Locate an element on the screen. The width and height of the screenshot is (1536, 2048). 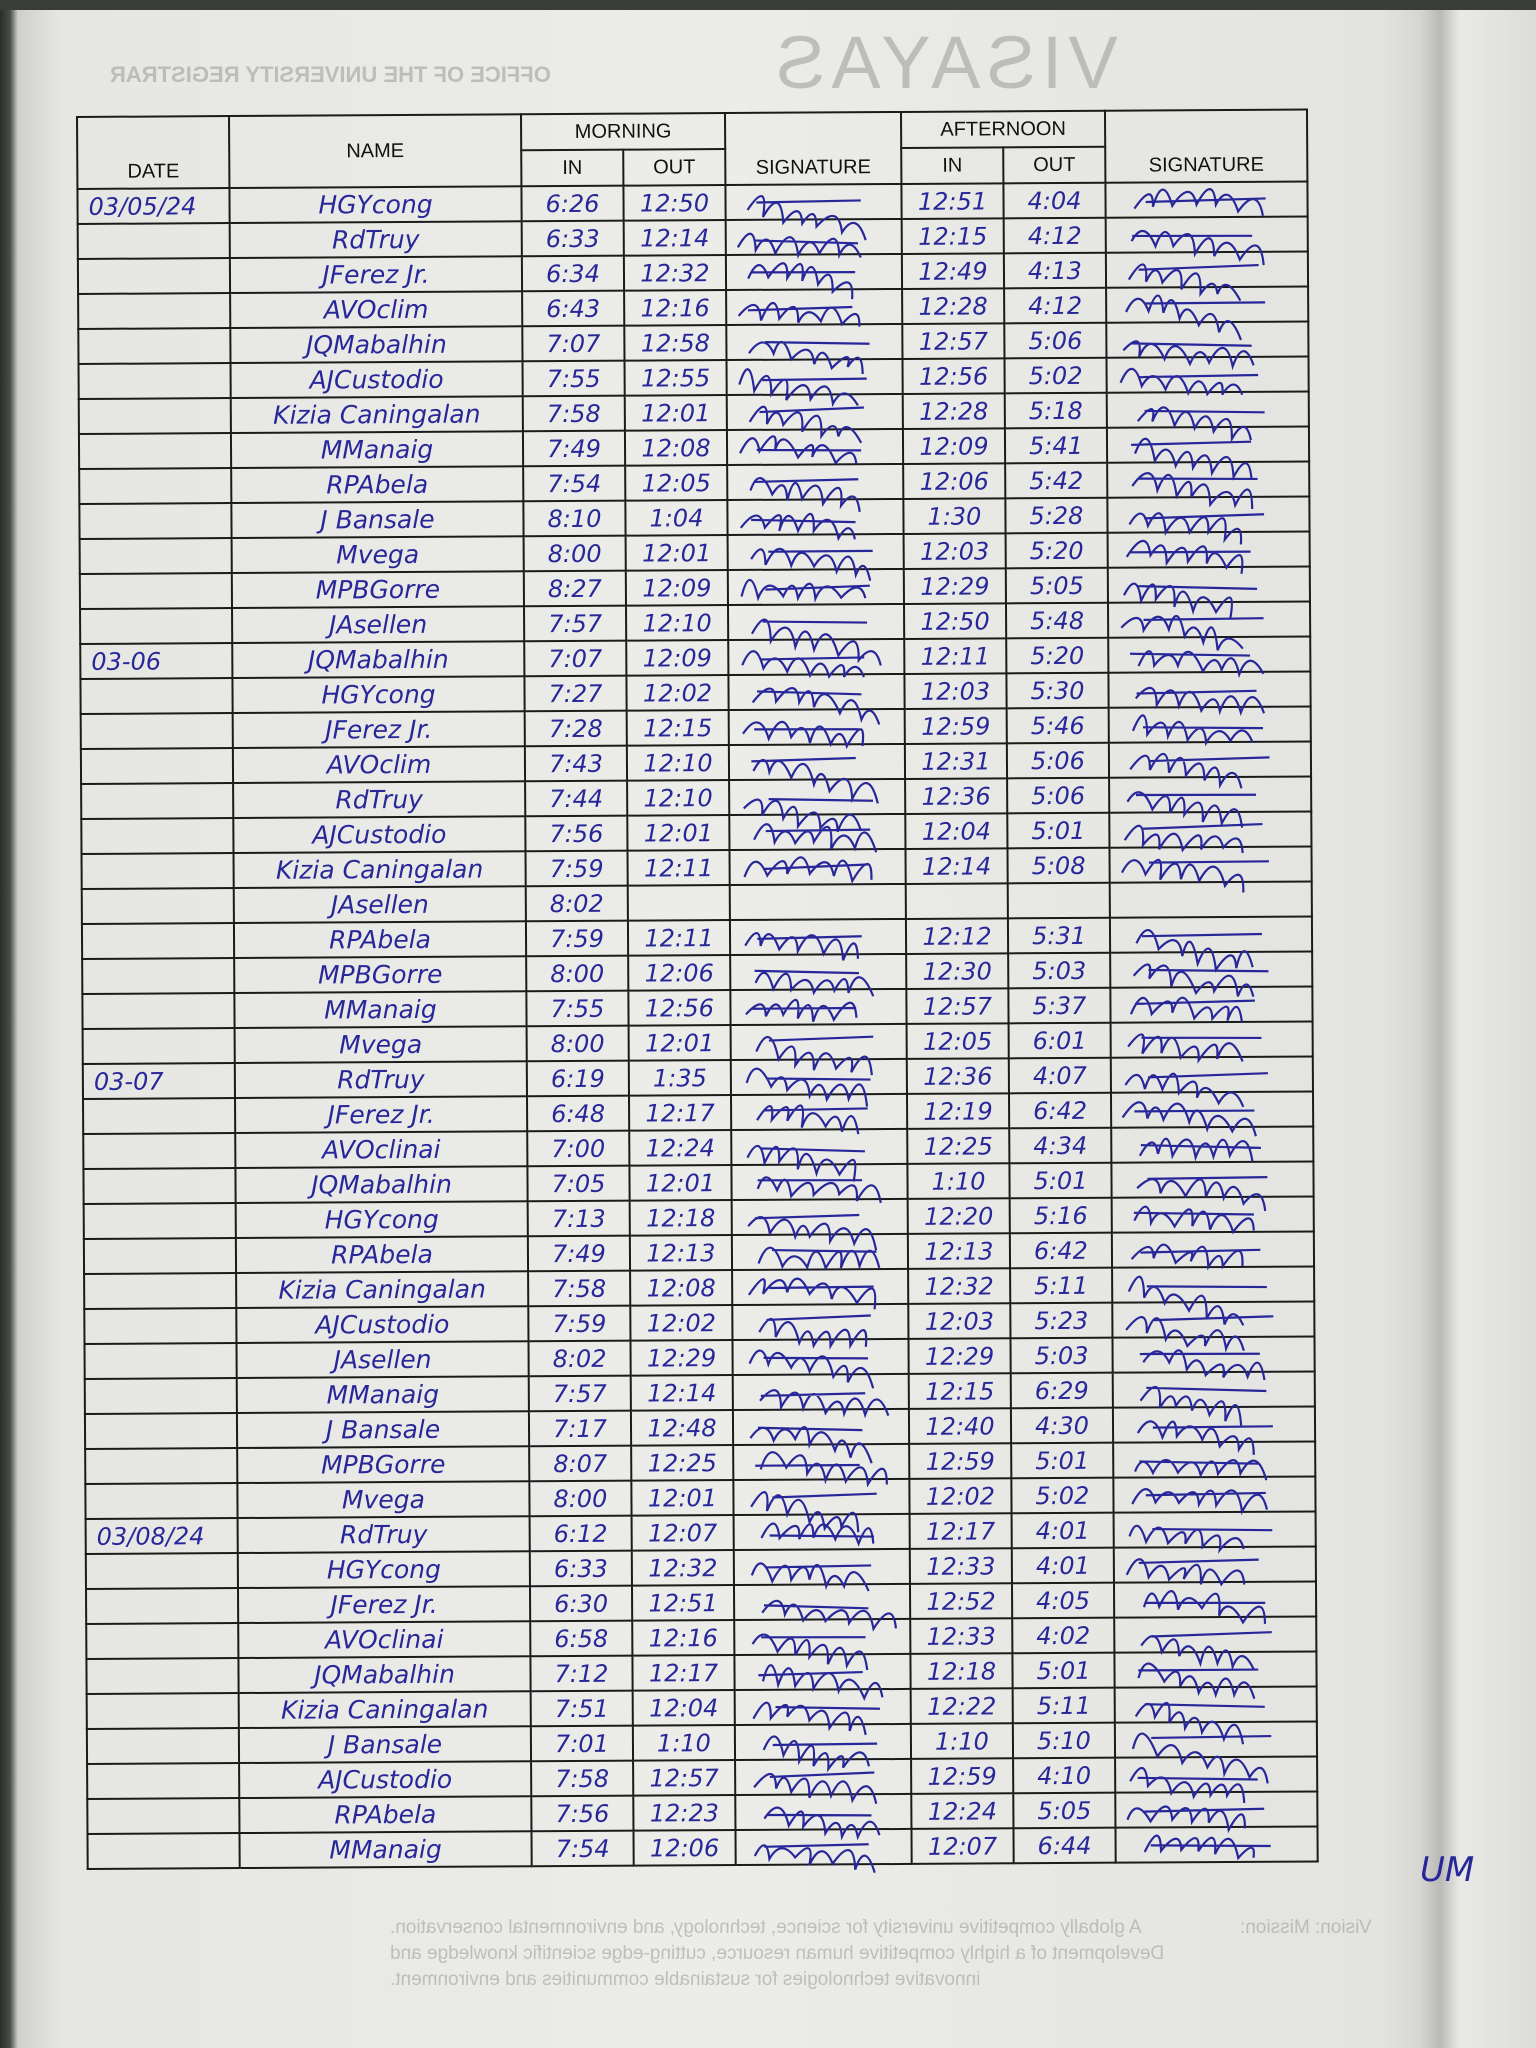
afternoon-out-cell: 5:03 is located at coordinates (1061, 1355).